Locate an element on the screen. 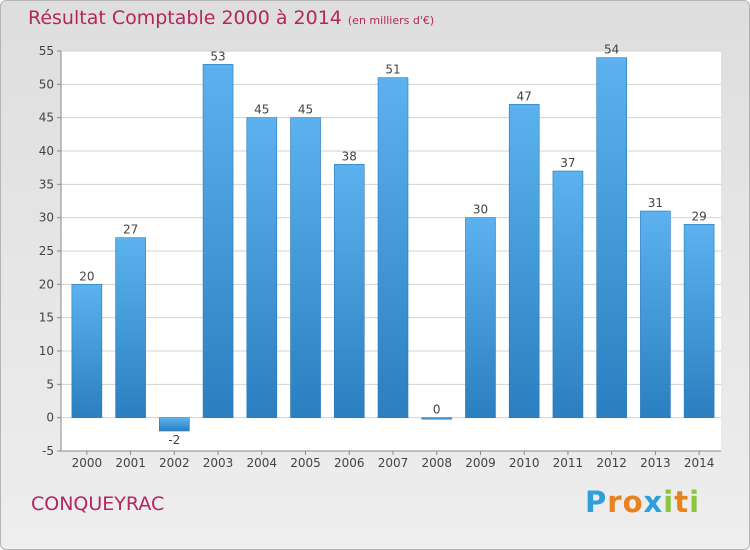 The width and height of the screenshot is (750, 550). data-label-2000: 20 is located at coordinates (86, 276).